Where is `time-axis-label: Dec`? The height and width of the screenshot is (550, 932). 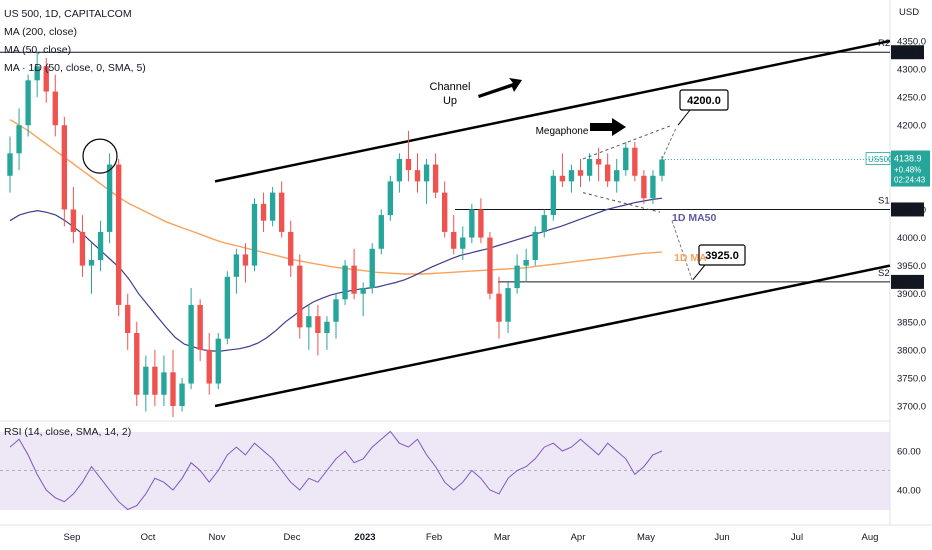
time-axis-label: Dec is located at coordinates (292, 537).